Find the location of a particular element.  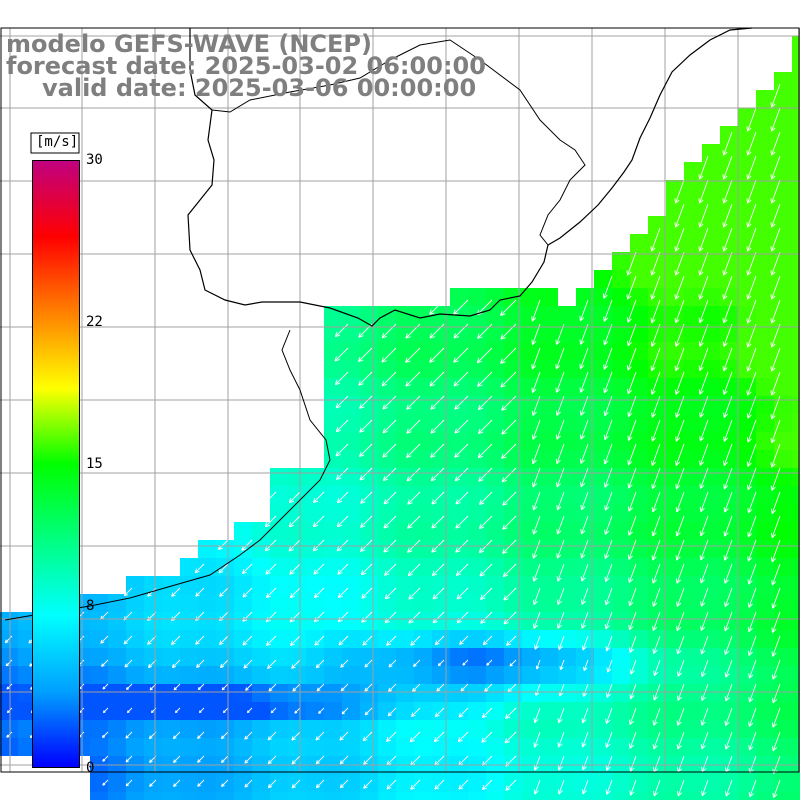

colorbar-tick-label: 22 is located at coordinates (94, 322).